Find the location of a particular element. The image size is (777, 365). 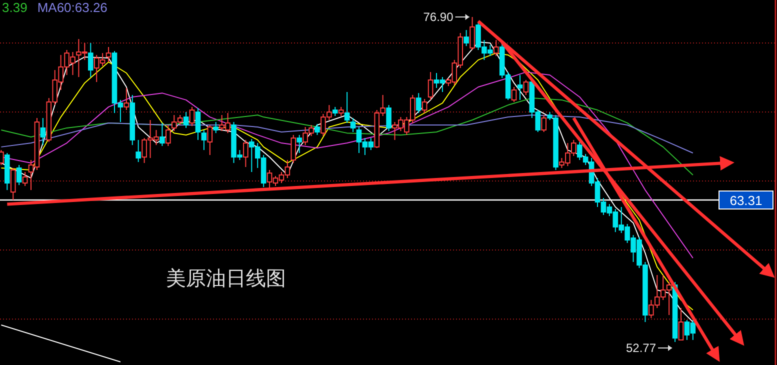

annotation: 76.90 is located at coordinates (438, 17).